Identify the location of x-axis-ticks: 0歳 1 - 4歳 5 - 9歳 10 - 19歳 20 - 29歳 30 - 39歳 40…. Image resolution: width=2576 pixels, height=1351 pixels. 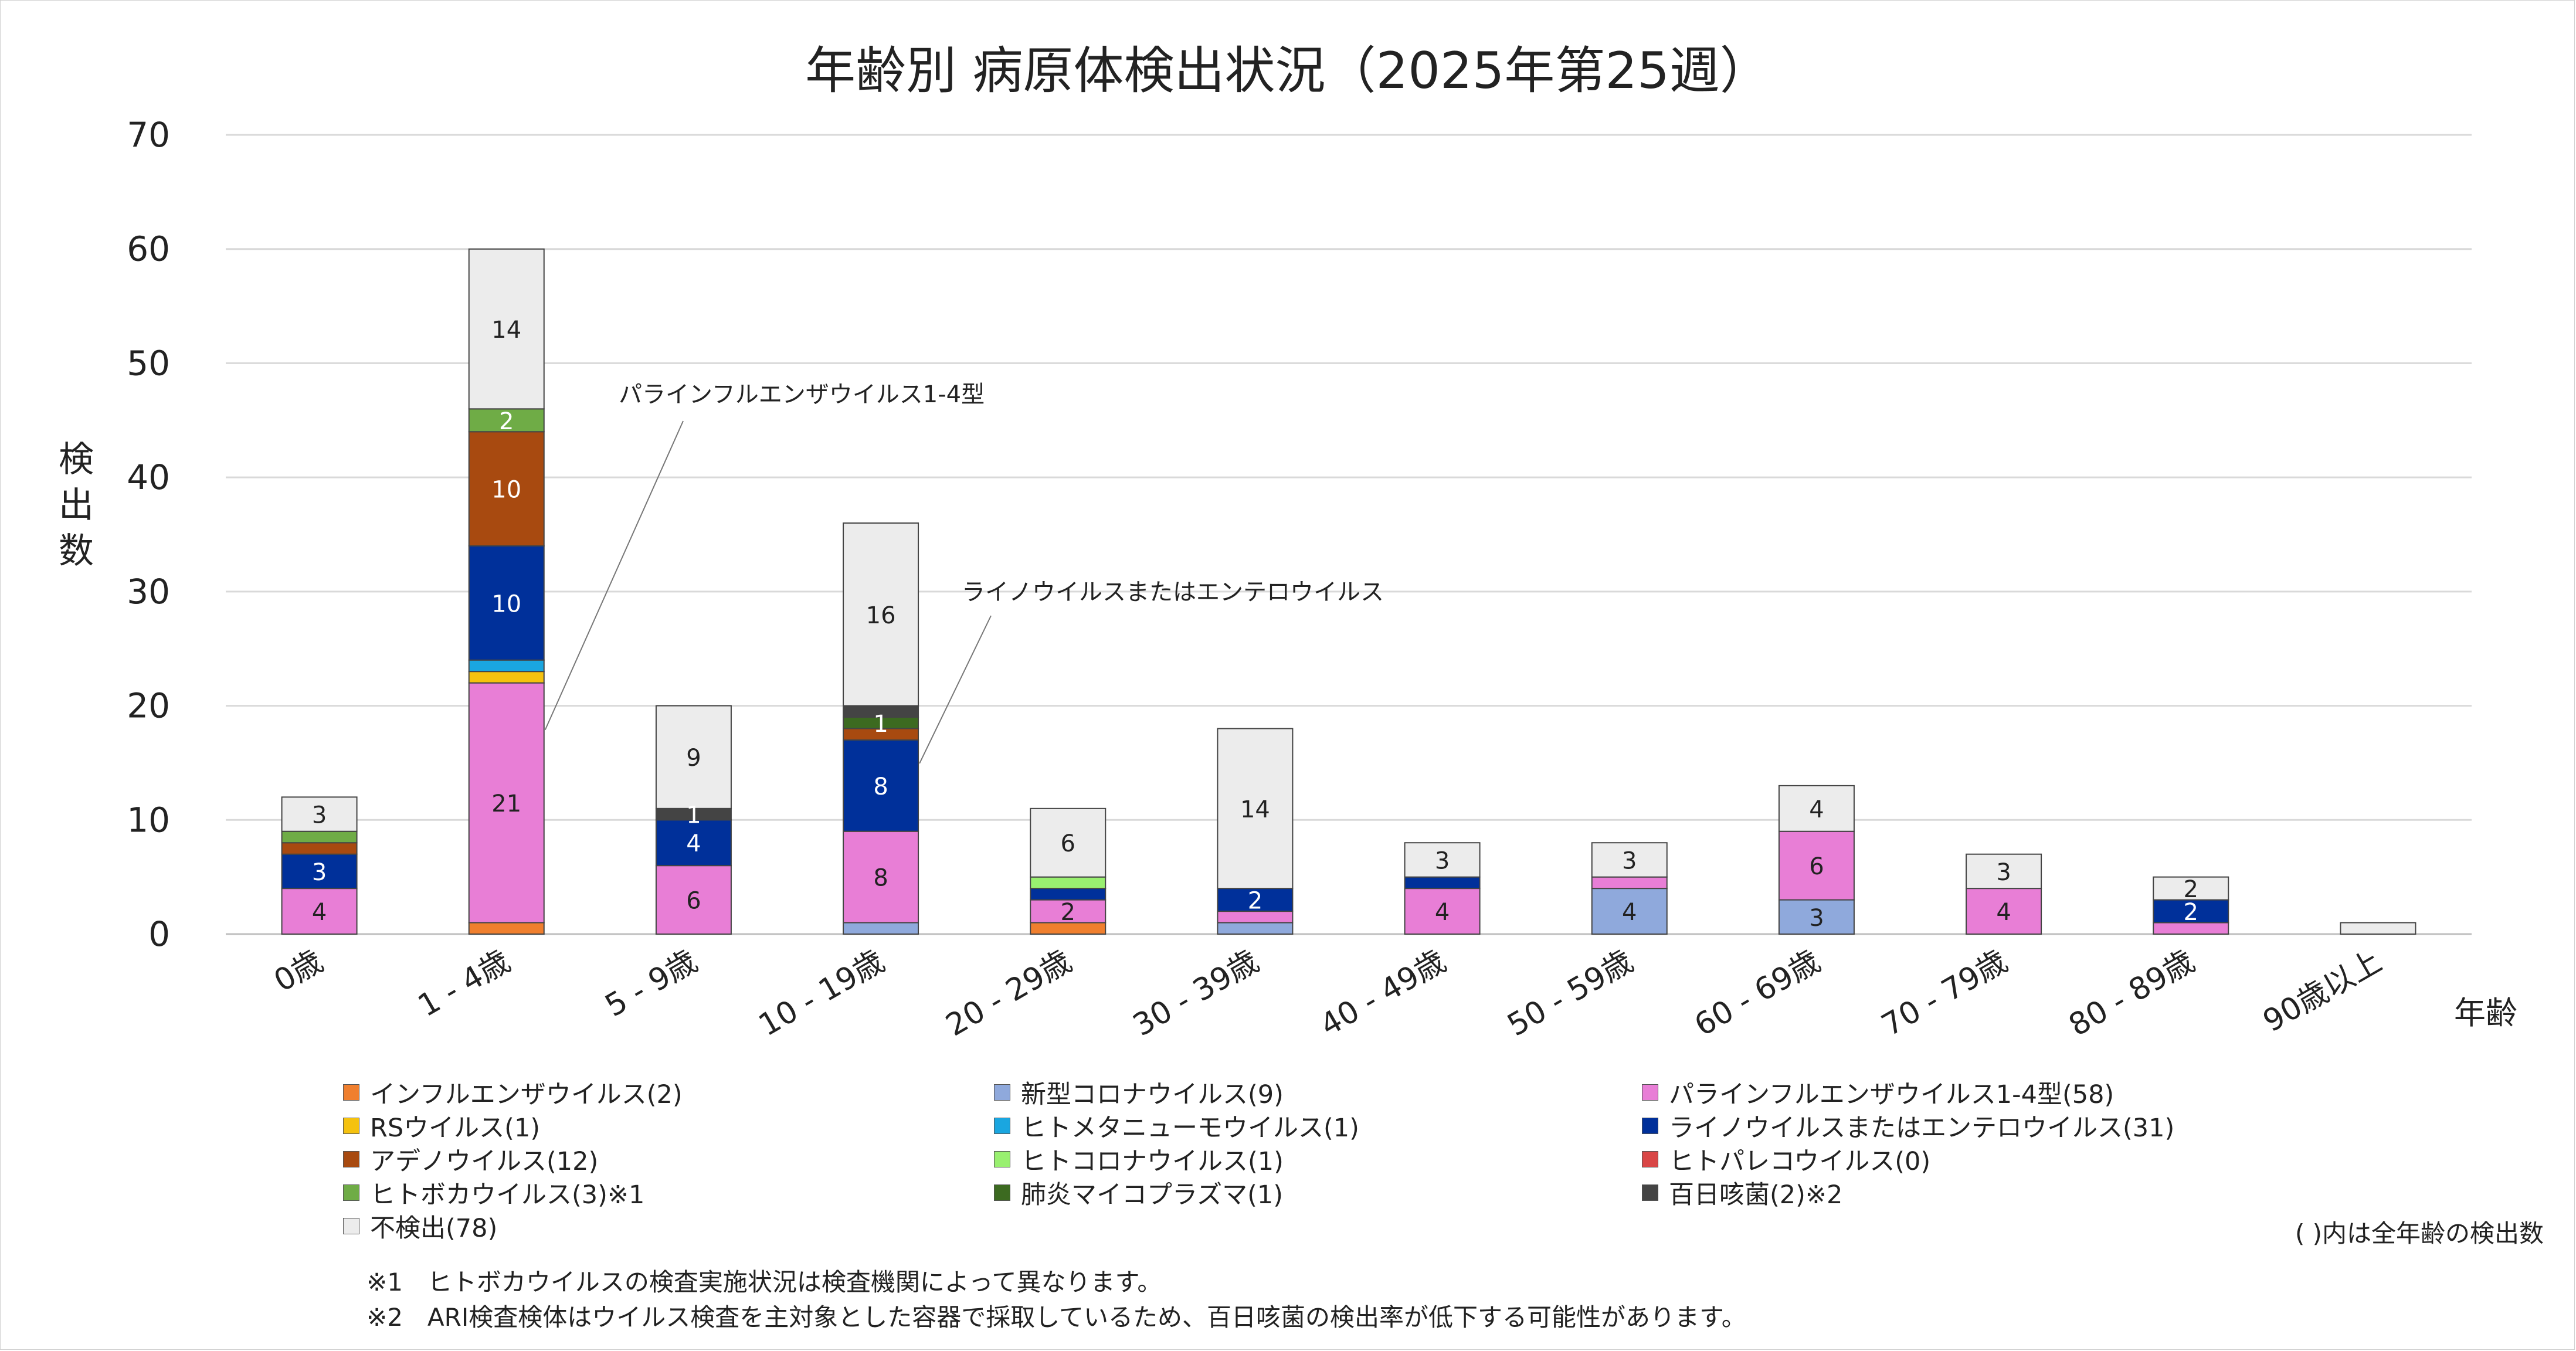
(1328, 993).